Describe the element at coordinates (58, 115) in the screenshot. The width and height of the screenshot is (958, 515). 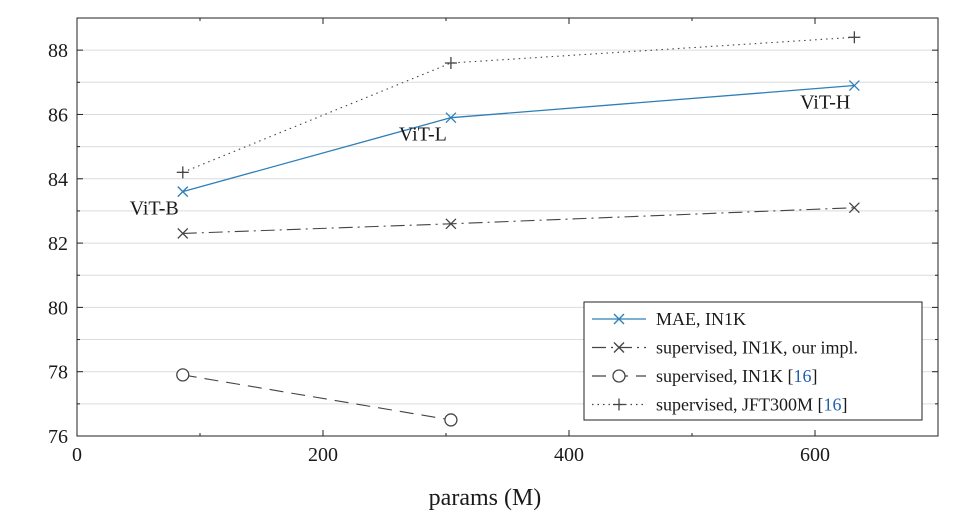
I see `y-tick-label: 86` at that location.